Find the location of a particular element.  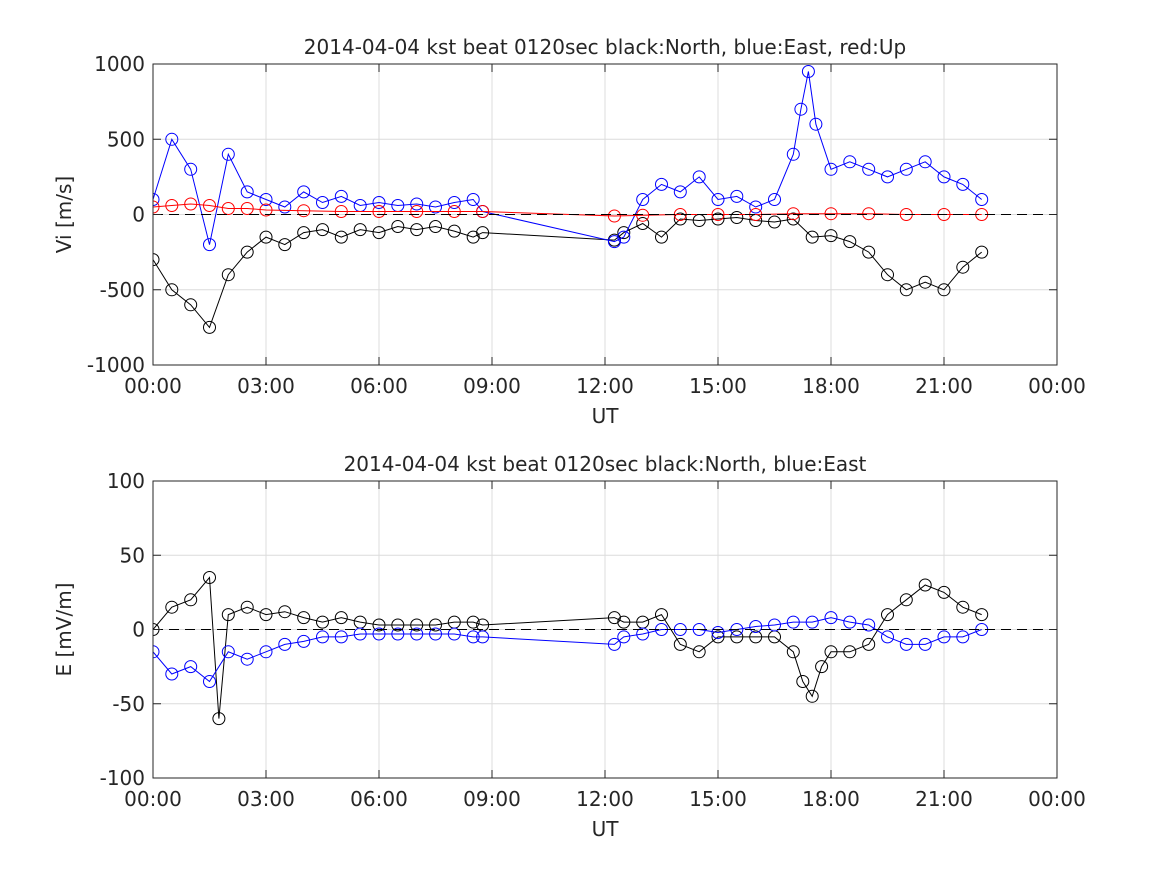

y-tick-label: 500 is located at coordinates (126, 139).